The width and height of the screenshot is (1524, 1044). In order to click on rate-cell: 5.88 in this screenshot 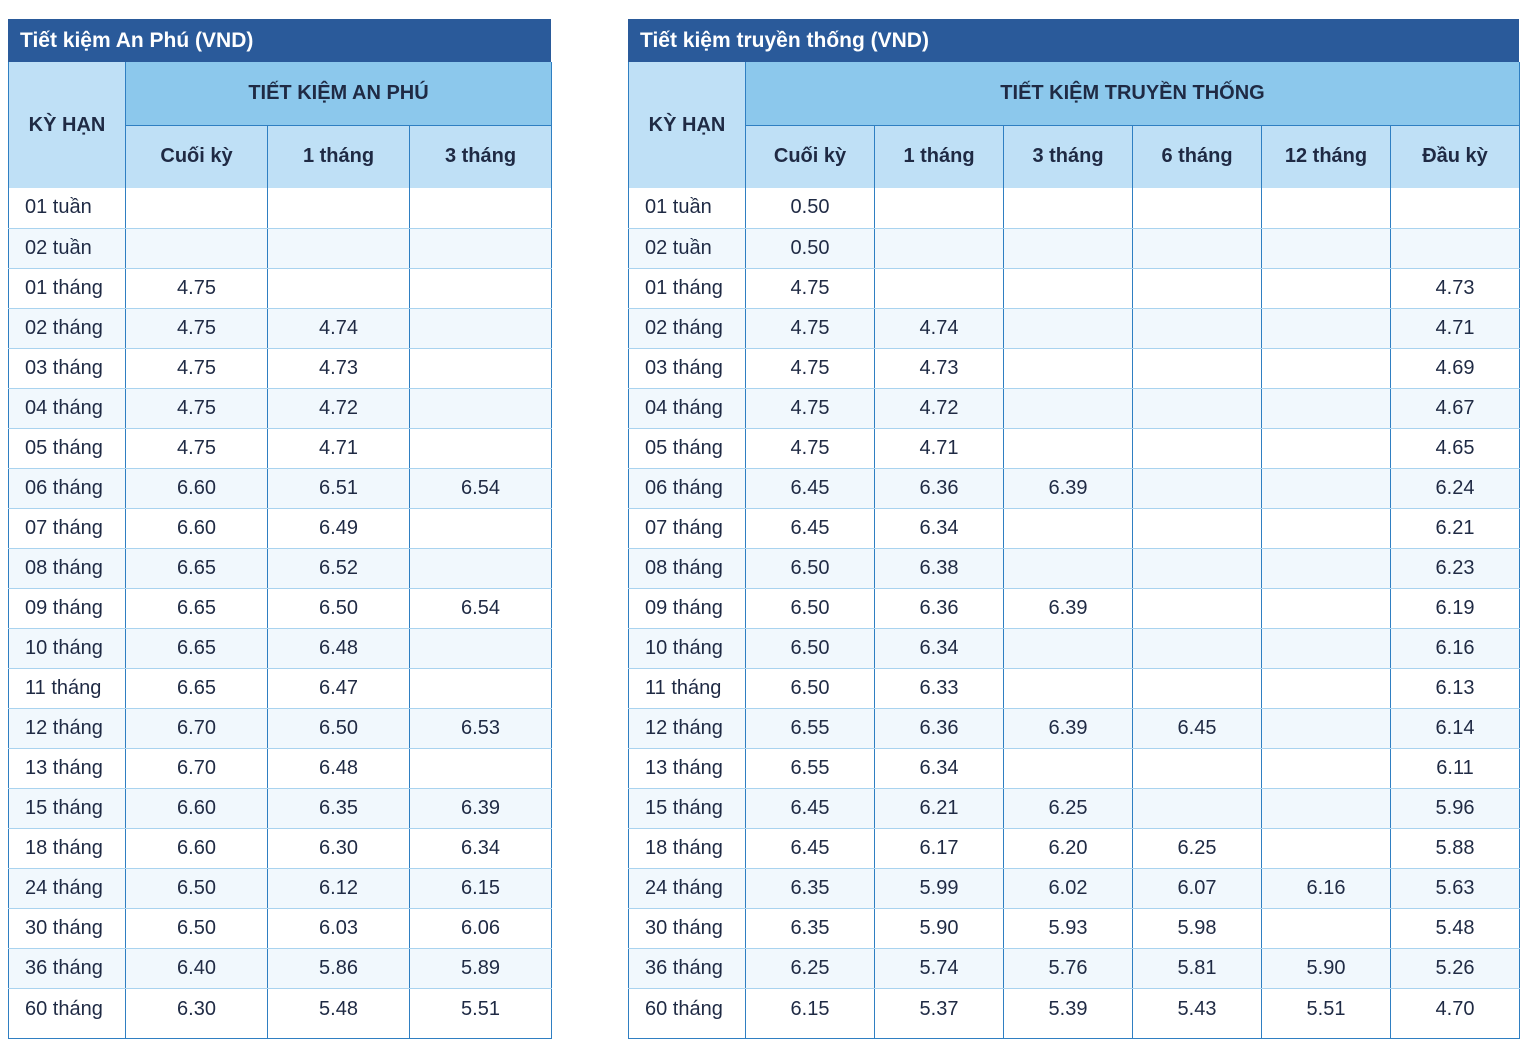, I will do `click(1455, 848)`.